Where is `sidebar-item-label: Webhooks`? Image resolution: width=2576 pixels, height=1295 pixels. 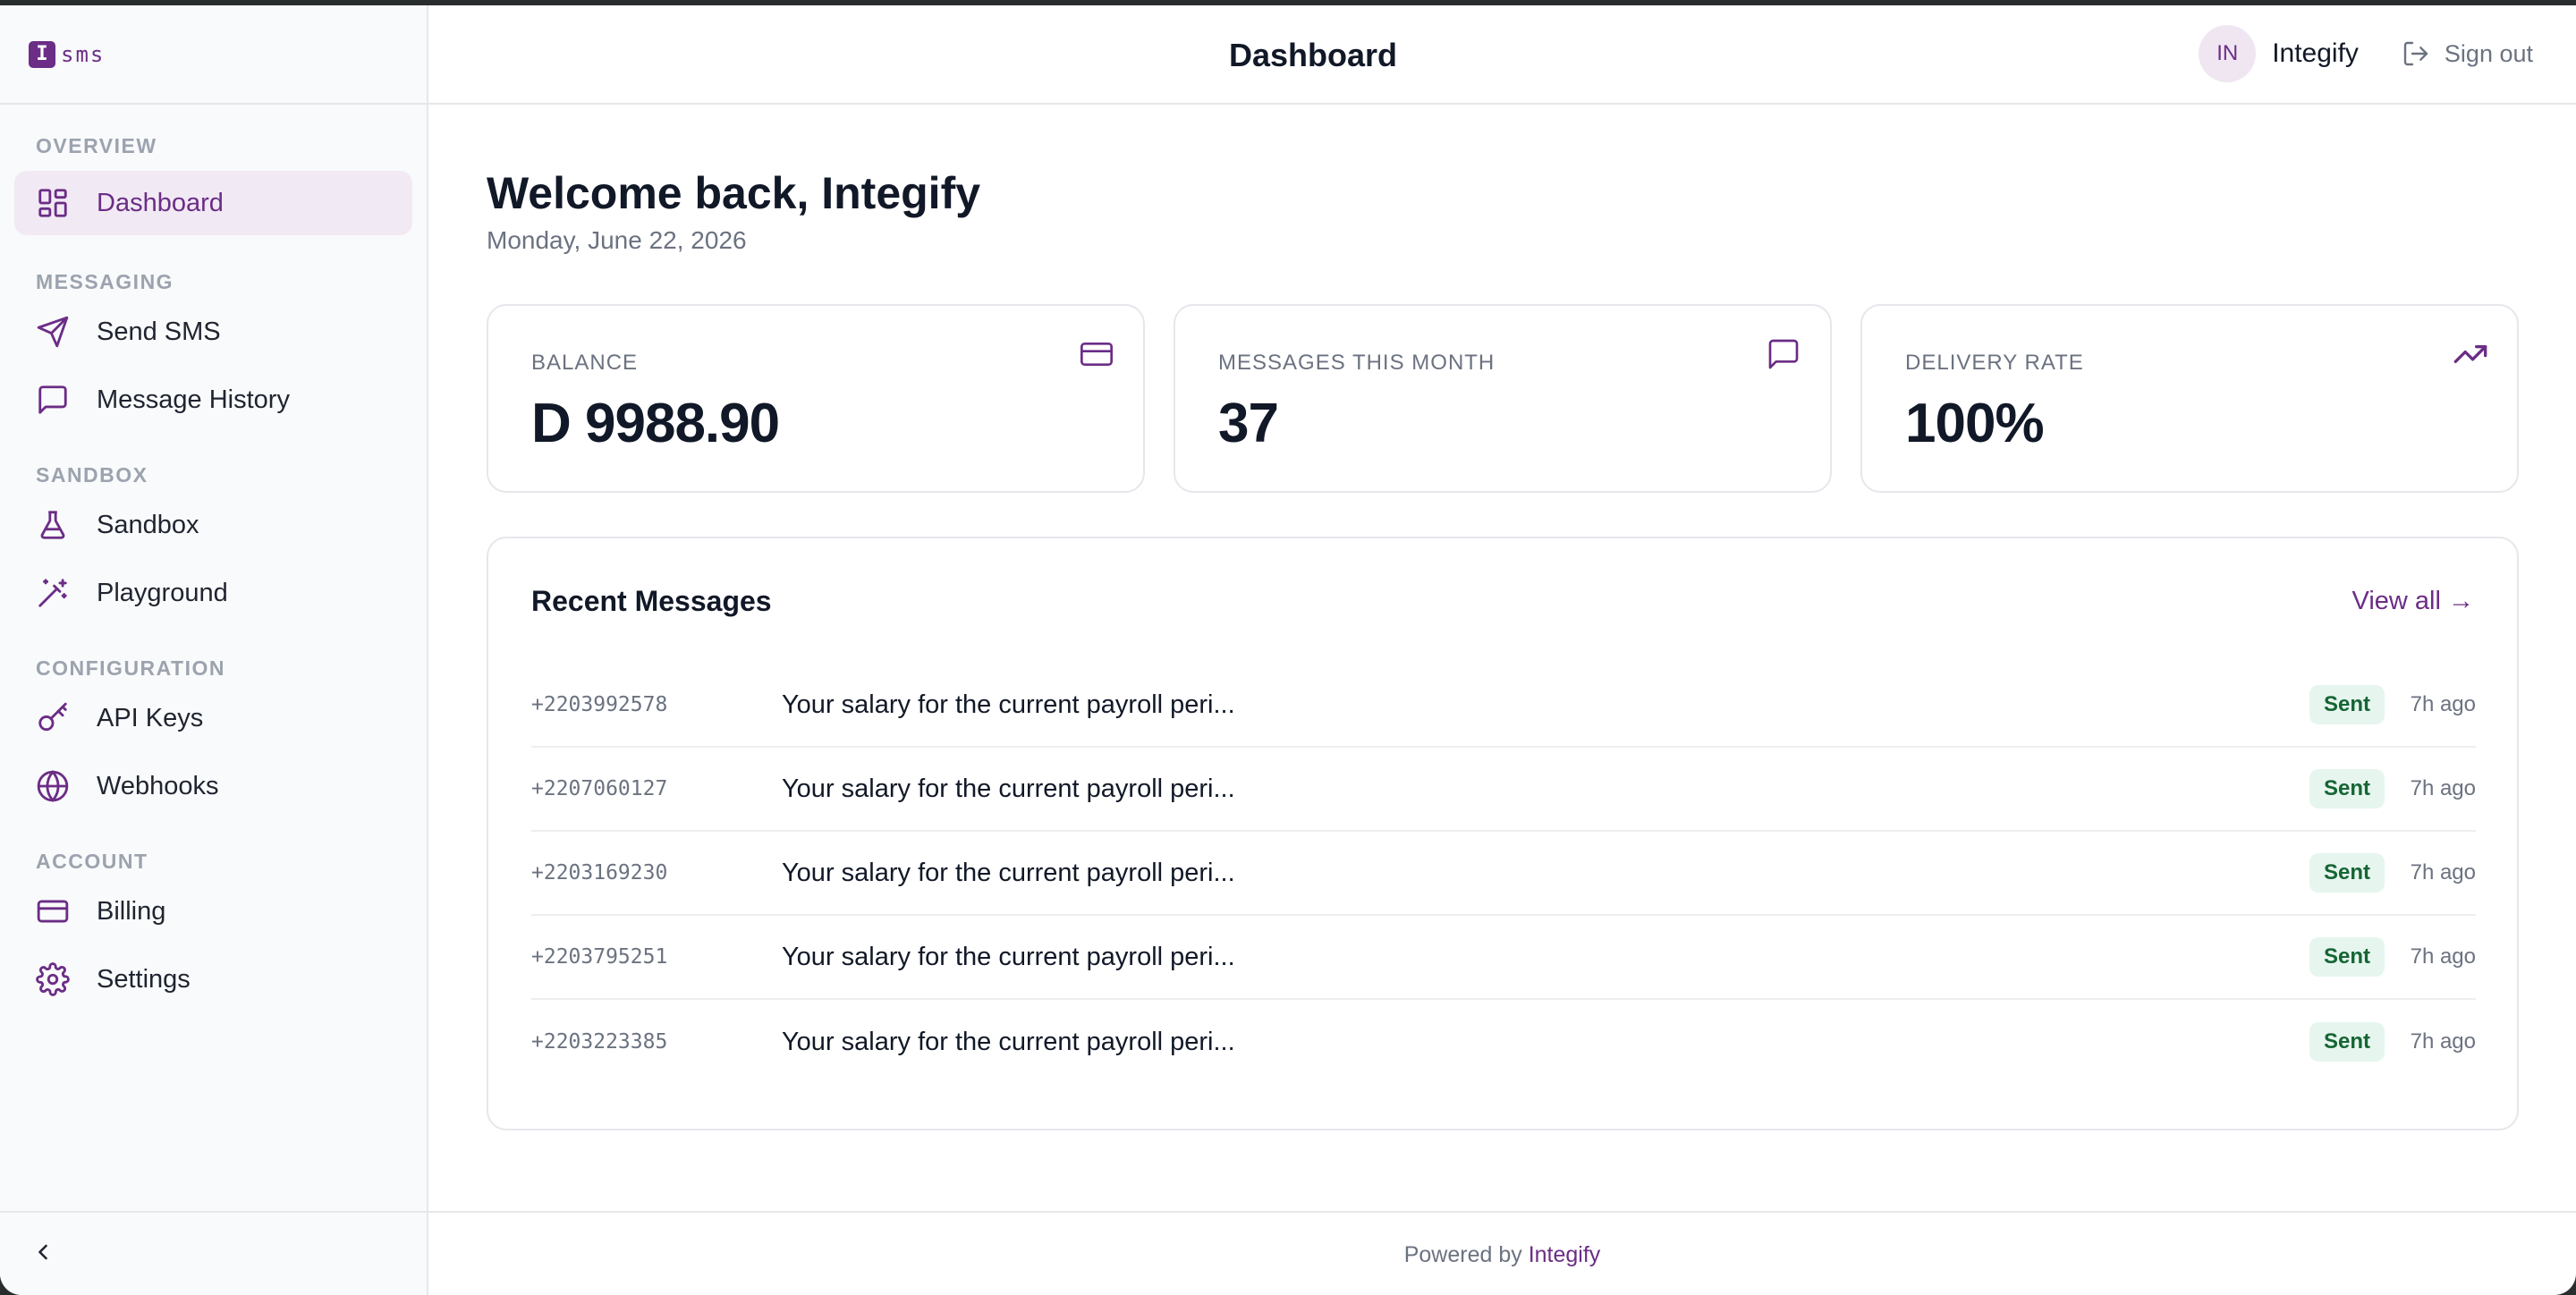 sidebar-item-label: Webhooks is located at coordinates (158, 785).